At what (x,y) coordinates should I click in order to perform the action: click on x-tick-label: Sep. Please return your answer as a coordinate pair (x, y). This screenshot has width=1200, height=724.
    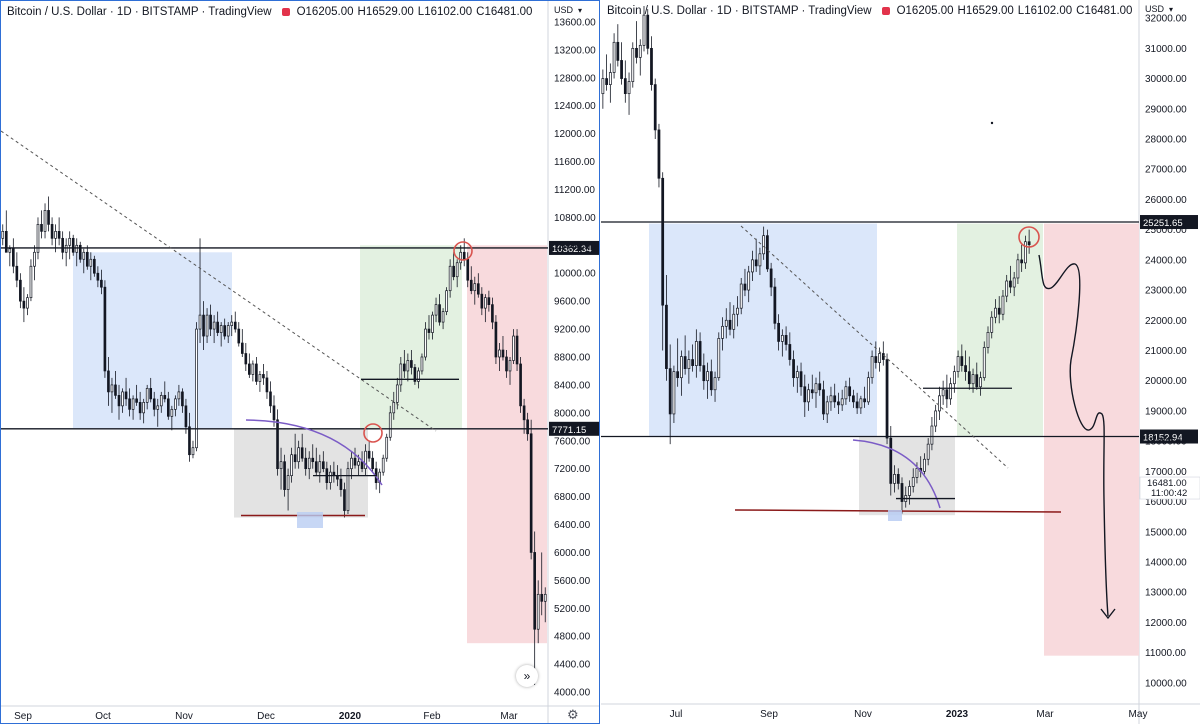
    Looking at the image, I should click on (769, 714).